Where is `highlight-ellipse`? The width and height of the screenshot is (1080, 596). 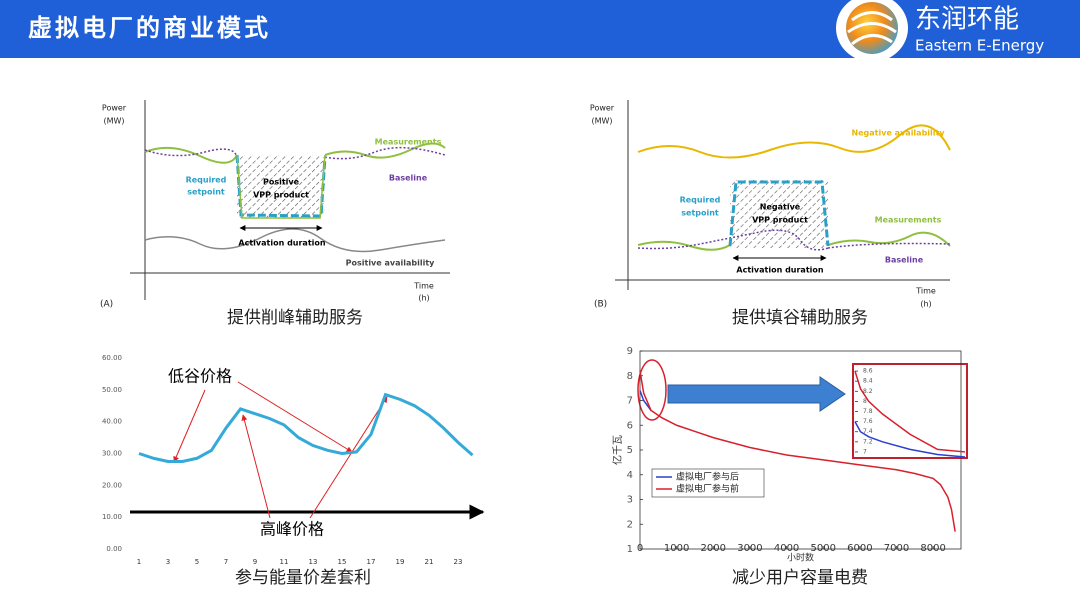 highlight-ellipse is located at coordinates (652, 390).